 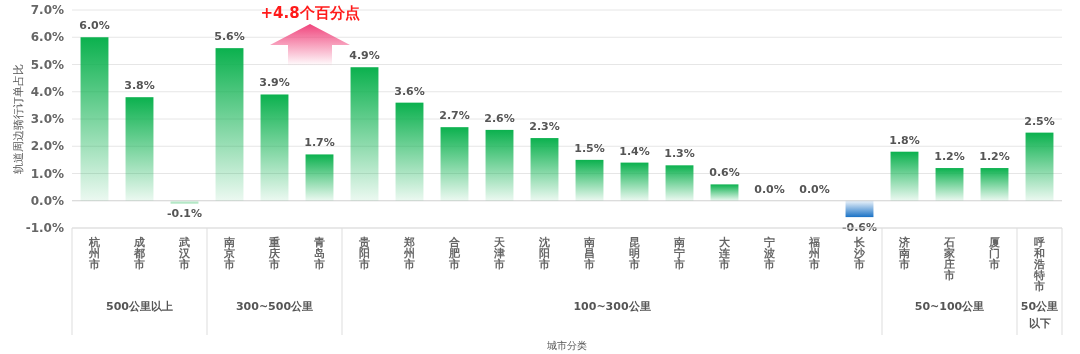 What do you see at coordinates (409, 253) in the screenshot?
I see `x-tick-label: 郑州市` at bounding box center [409, 253].